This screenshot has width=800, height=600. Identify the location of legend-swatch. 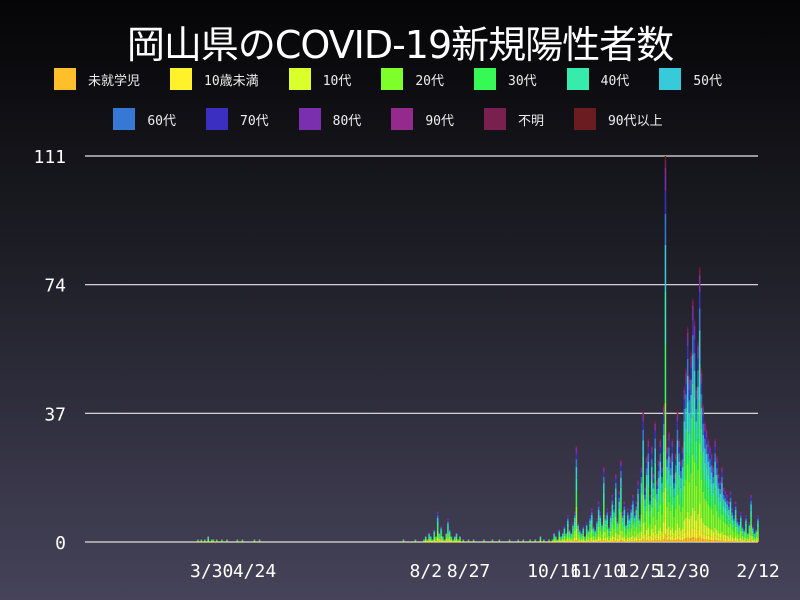
(181, 79).